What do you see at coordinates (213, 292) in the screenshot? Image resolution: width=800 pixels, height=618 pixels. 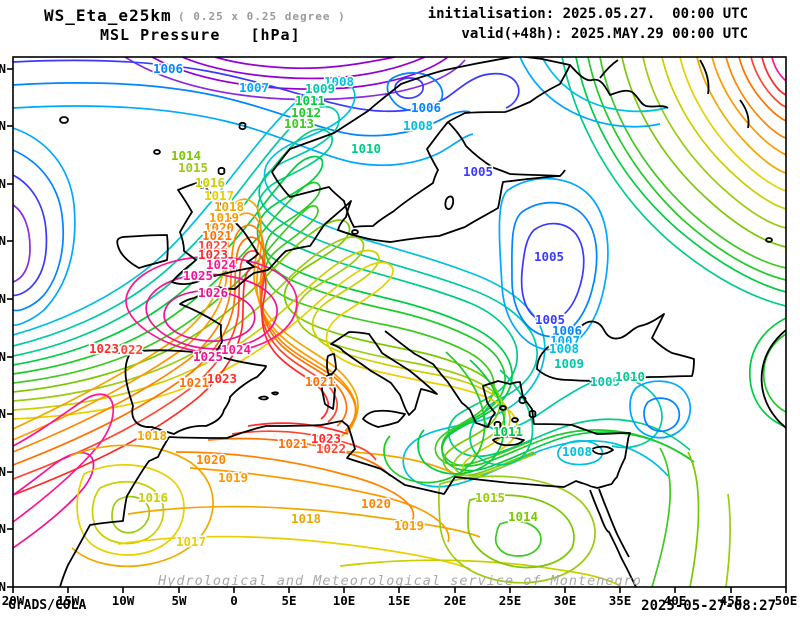 I see `isobar-label: 1026` at bounding box center [213, 292].